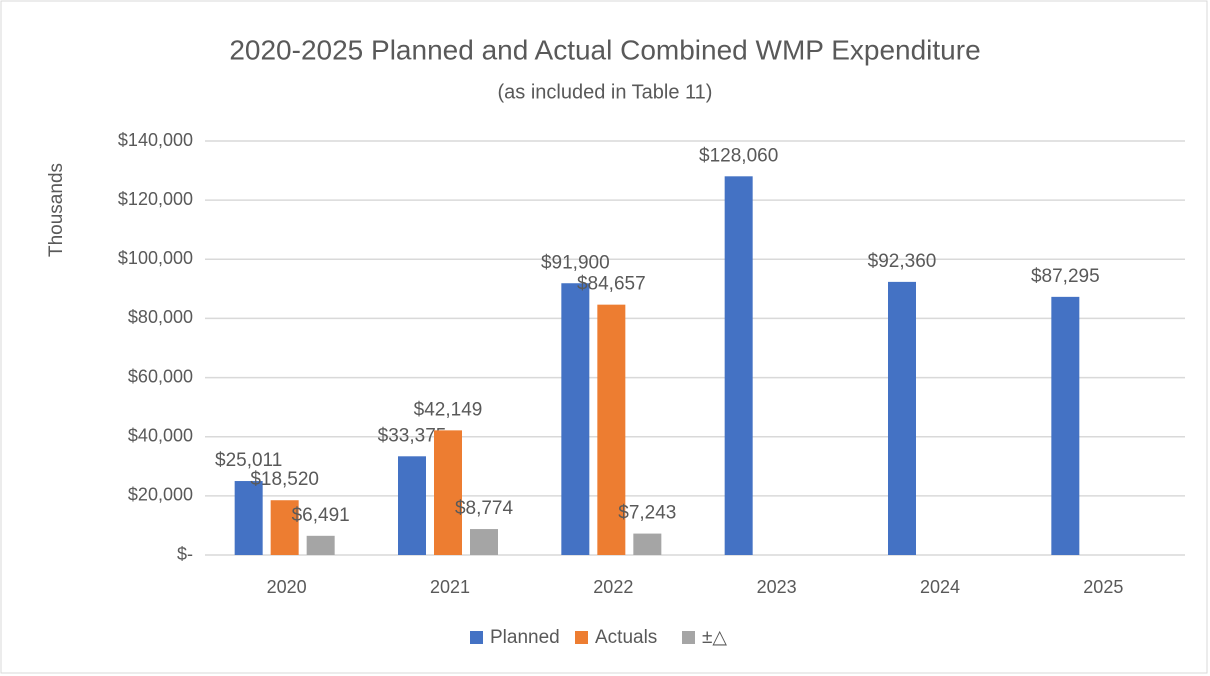 This screenshot has width=1210, height=676. What do you see at coordinates (160, 317) in the screenshot?
I see `y-tick-label: $80,000` at bounding box center [160, 317].